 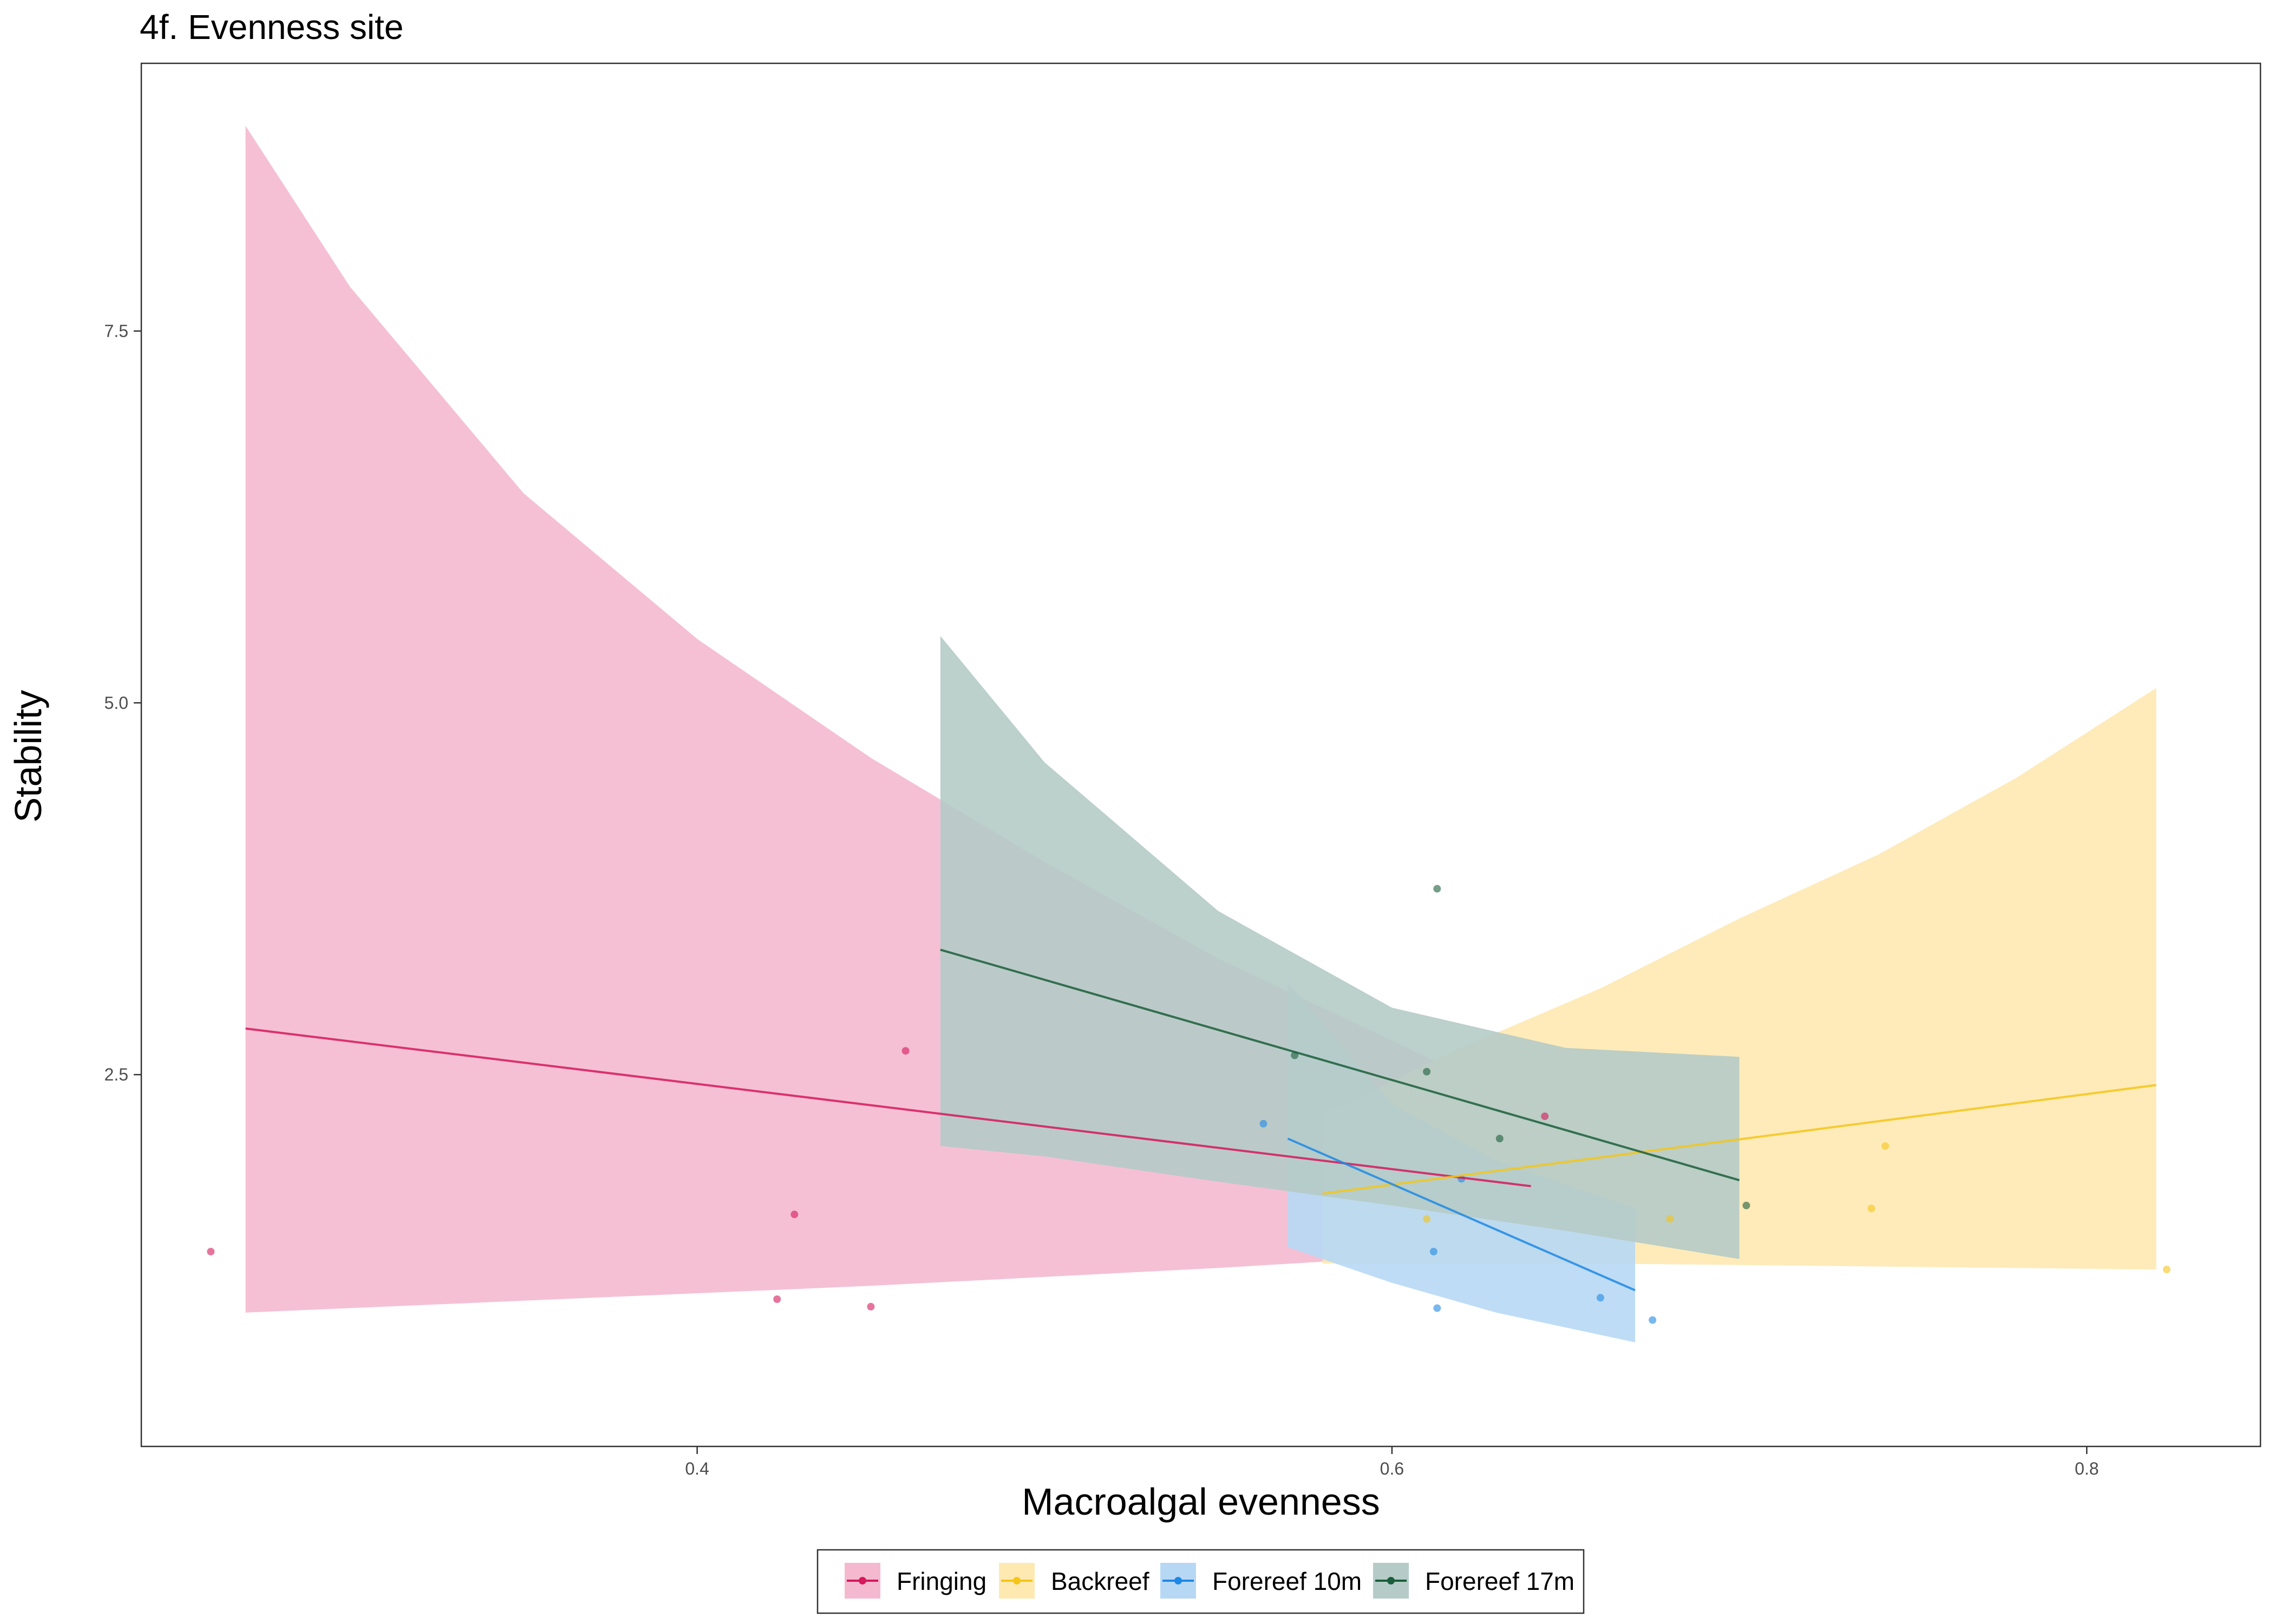 I want to click on legend-item: Fringing, so click(x=916, y=1581).